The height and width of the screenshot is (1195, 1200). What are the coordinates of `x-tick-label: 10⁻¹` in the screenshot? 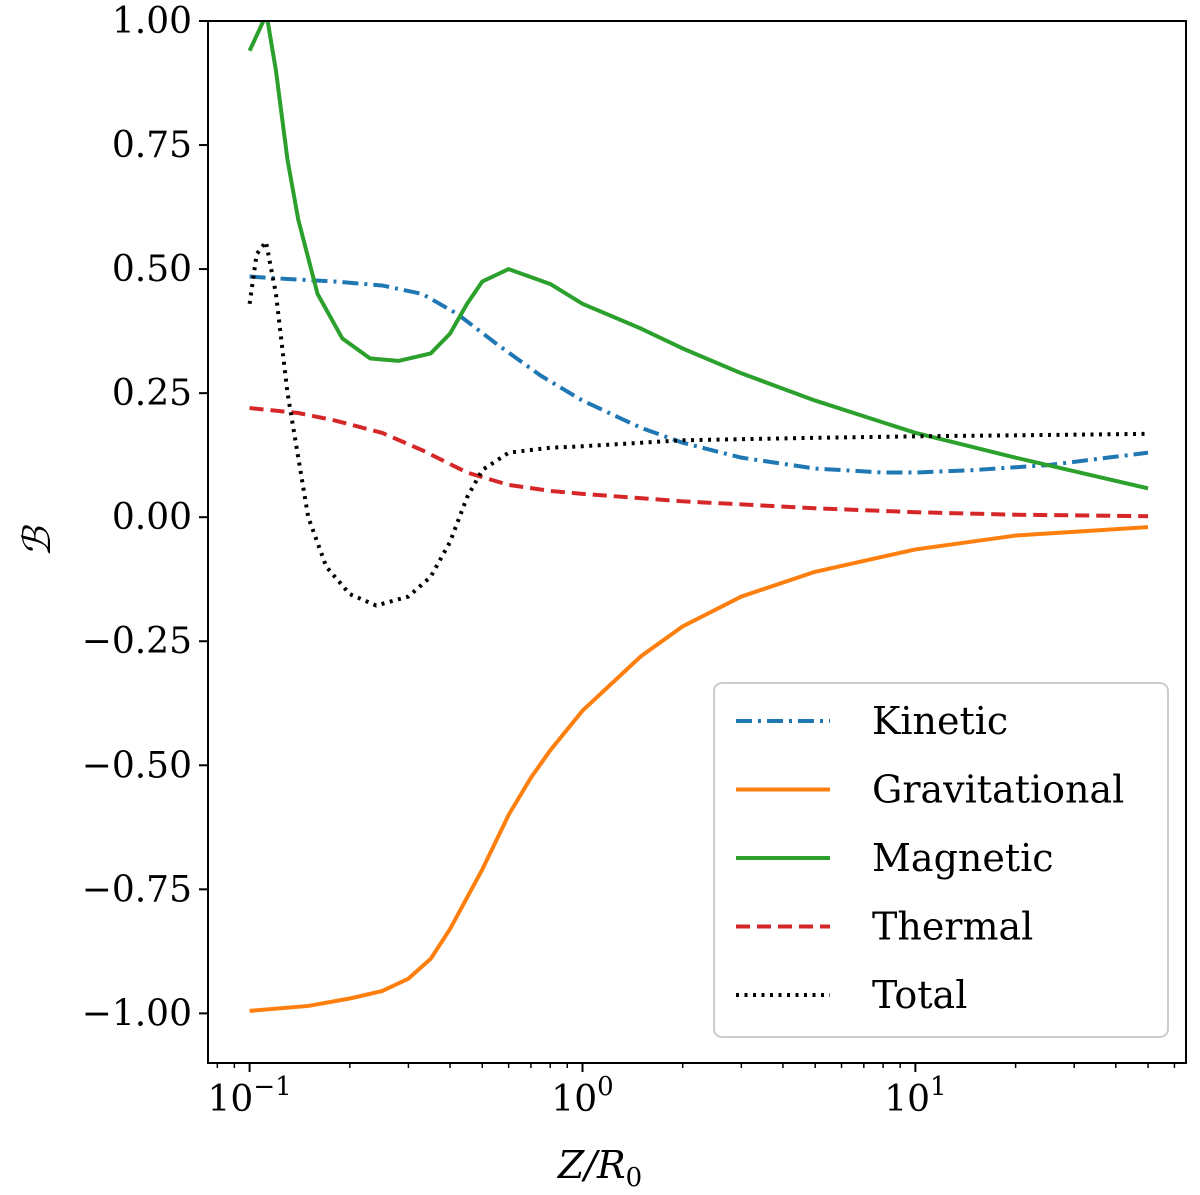 It's located at (250, 1096).